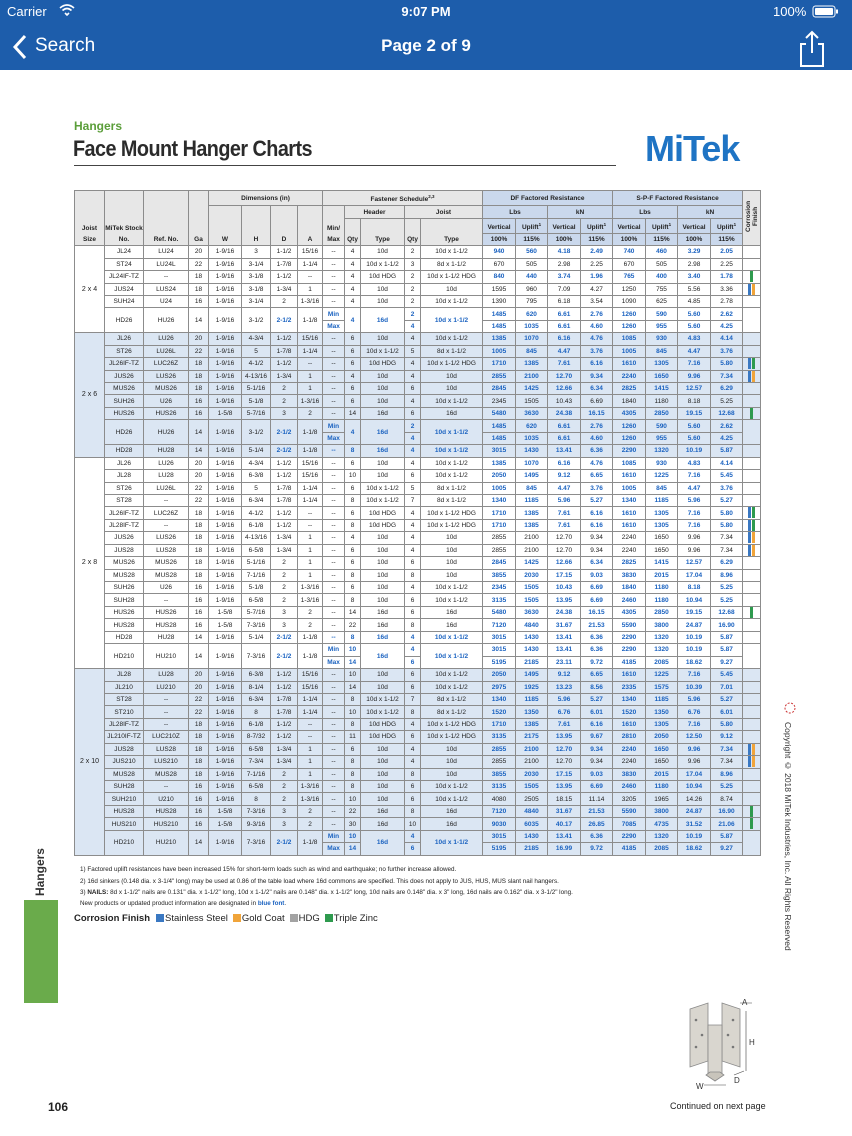 Image resolution: width=852 pixels, height=1136 pixels. What do you see at coordinates (40, 872) in the screenshot?
I see `side-tab-label: Hangers` at bounding box center [40, 872].